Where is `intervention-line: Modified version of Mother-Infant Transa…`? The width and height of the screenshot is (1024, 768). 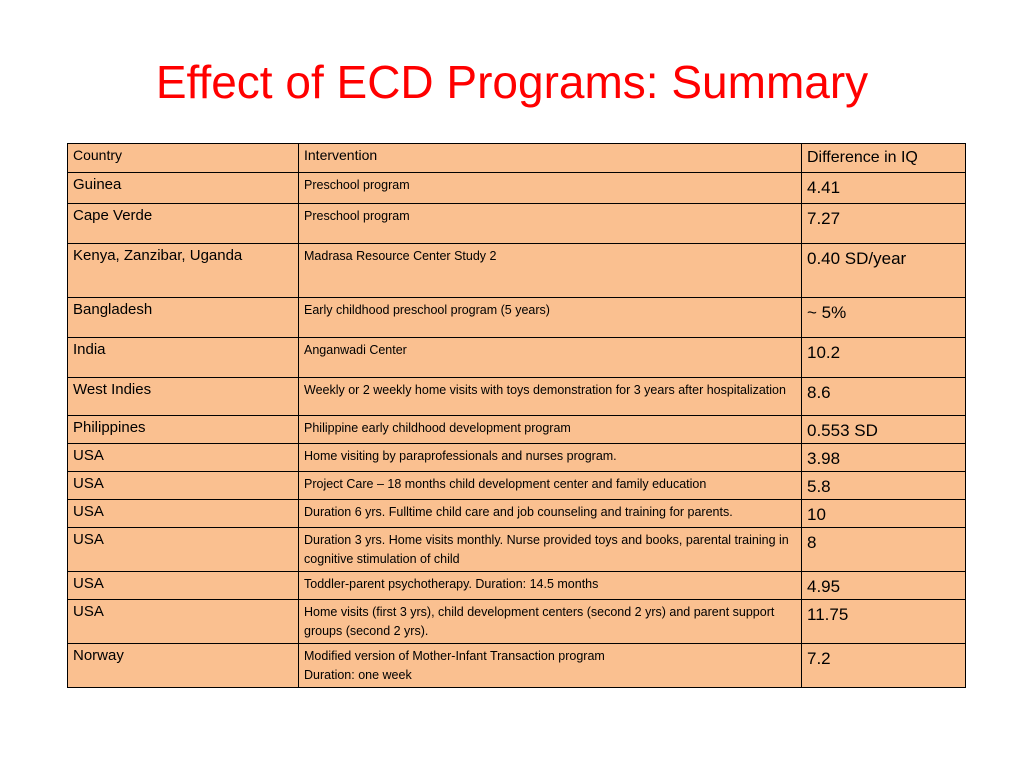 intervention-line: Modified version of Mother-Infant Transa… is located at coordinates (454, 656).